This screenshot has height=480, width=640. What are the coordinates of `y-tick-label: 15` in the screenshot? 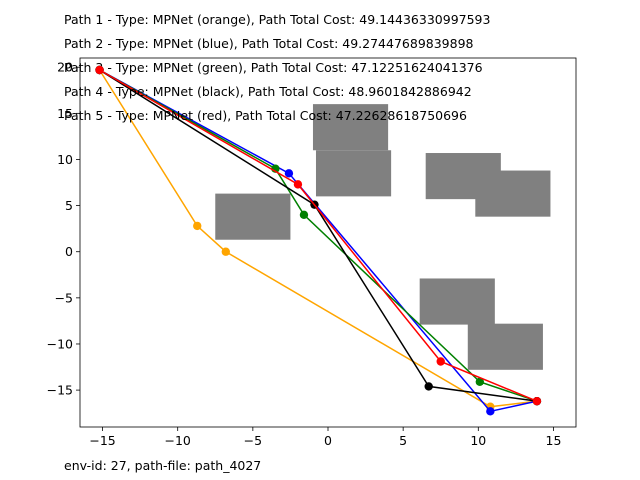 It's located at (65, 113).